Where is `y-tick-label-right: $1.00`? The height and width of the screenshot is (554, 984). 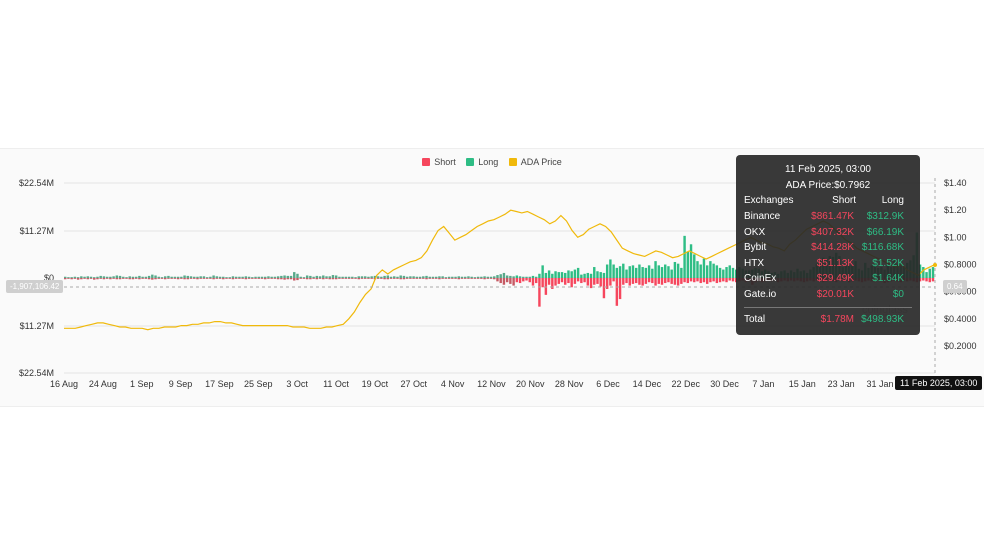
y-tick-label-right: $1.00 is located at coordinates (955, 237).